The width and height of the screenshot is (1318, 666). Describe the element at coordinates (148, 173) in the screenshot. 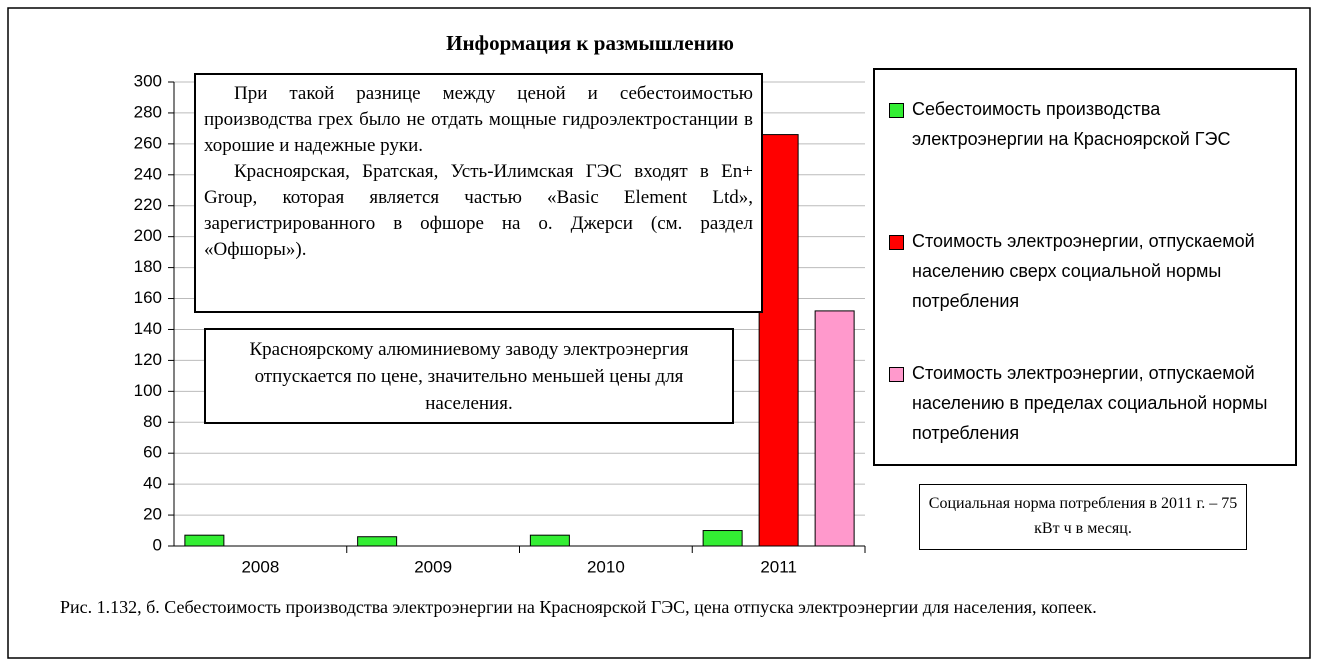

I see `y-tick-label: 240` at that location.